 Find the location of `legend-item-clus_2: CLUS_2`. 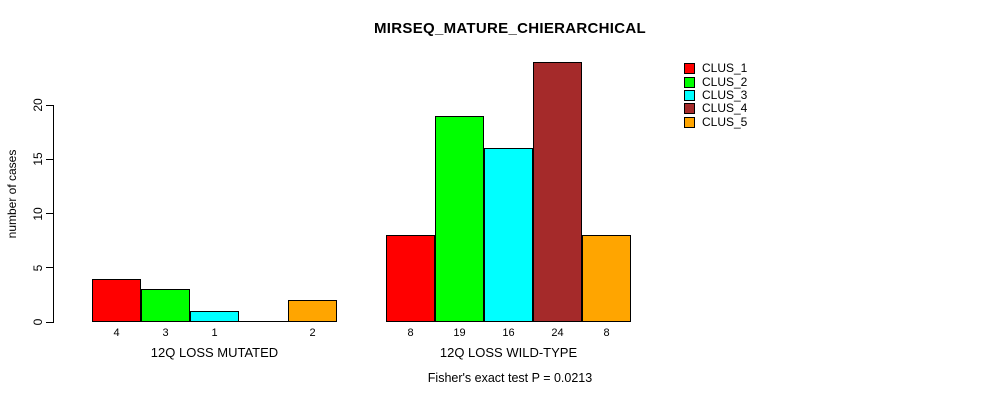

legend-item-clus_2: CLUS_2 is located at coordinates (715, 81).